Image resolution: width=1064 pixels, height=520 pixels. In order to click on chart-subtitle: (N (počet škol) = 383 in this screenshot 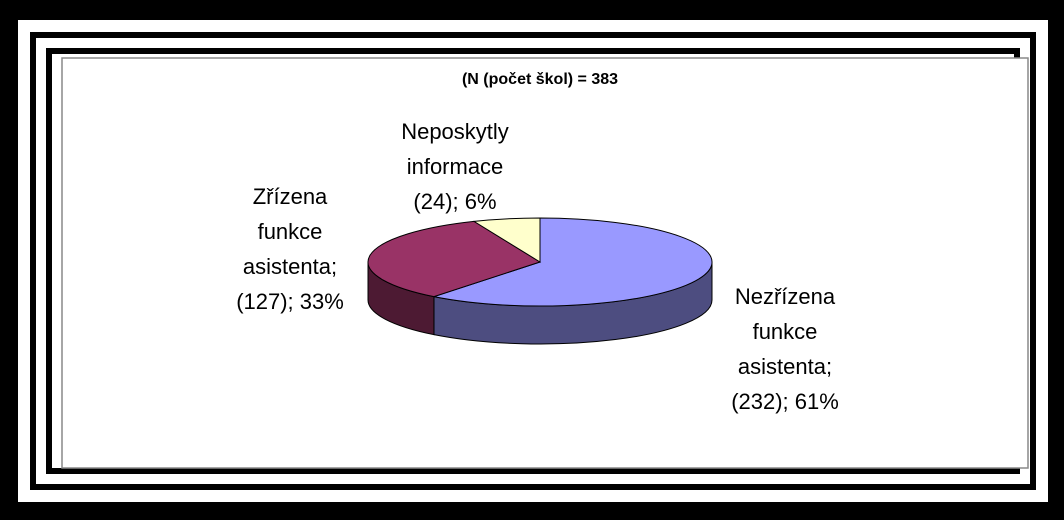, I will do `click(540, 79)`.